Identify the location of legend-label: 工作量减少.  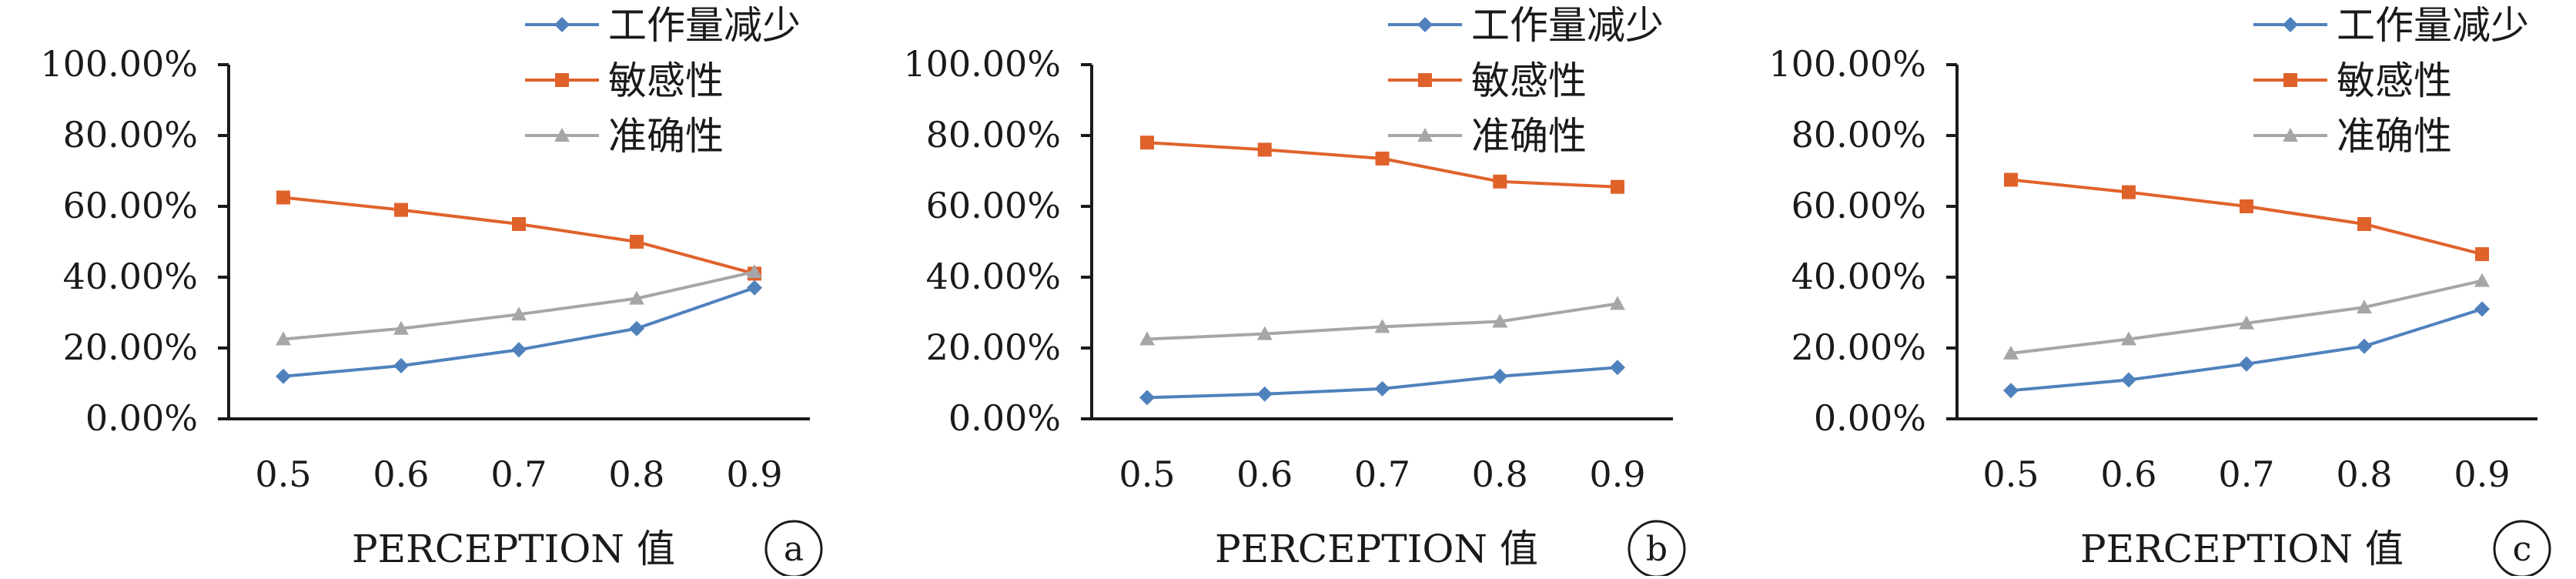
(1567, 26).